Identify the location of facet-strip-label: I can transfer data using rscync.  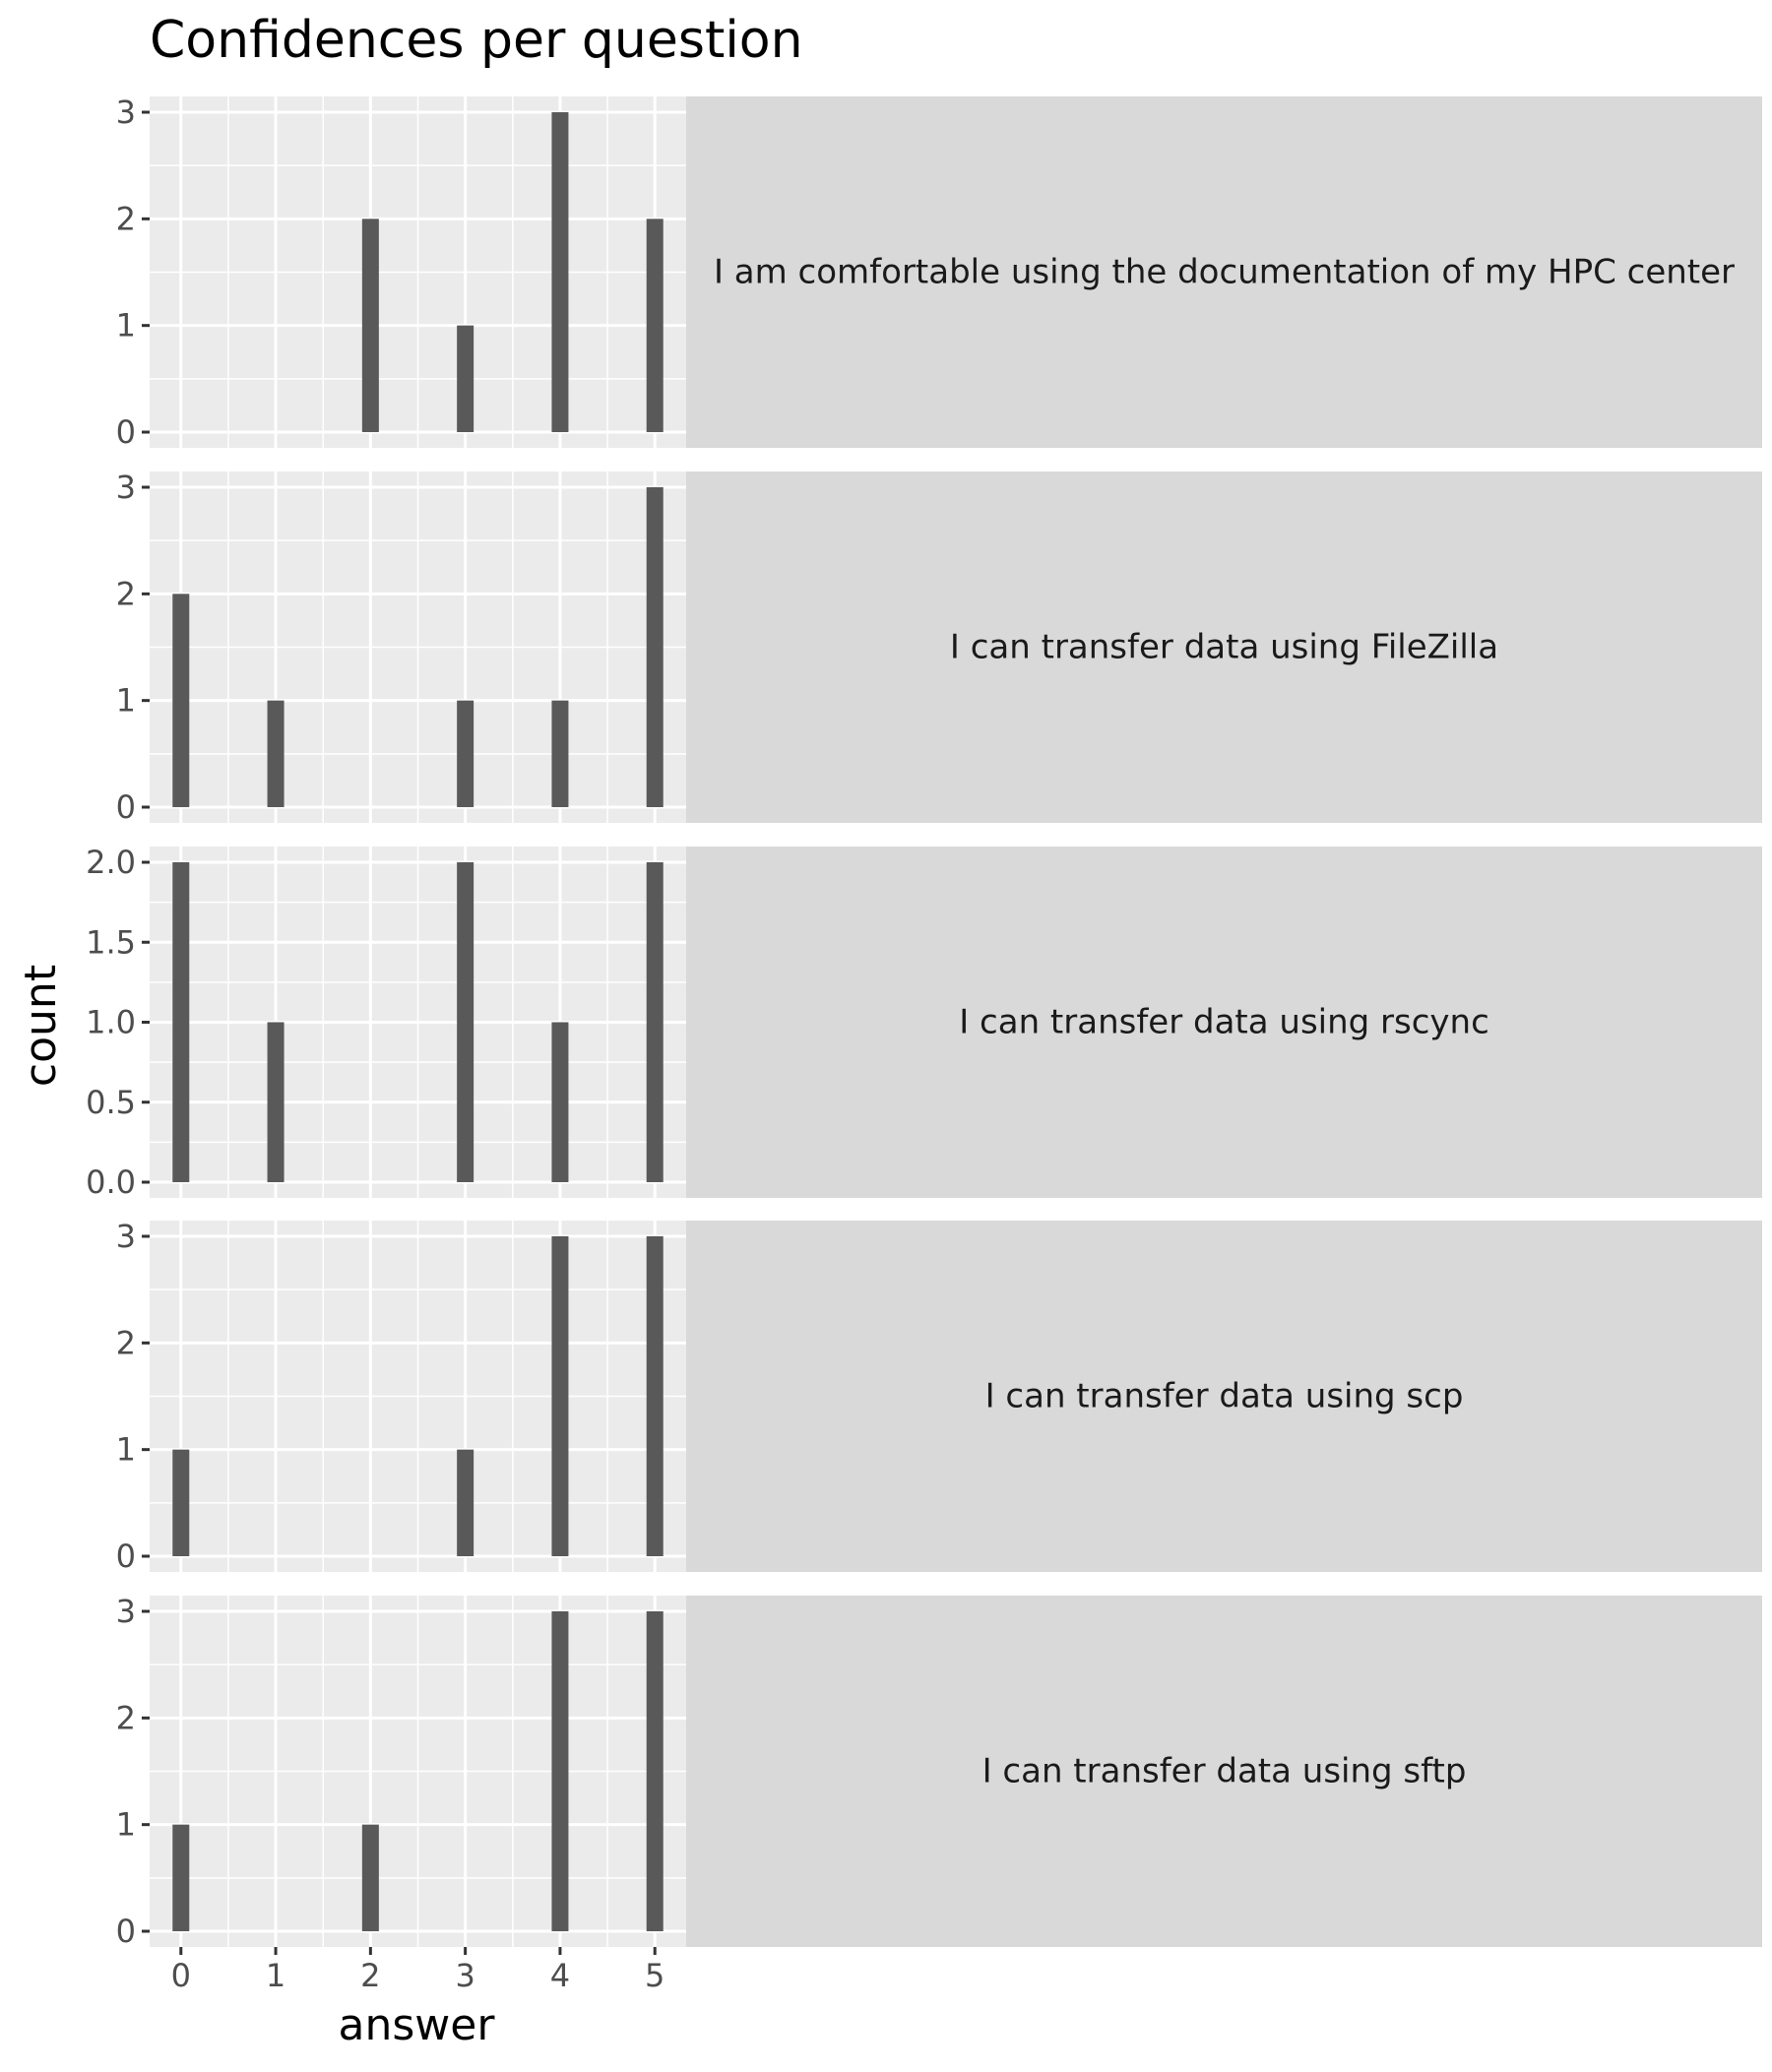
(1224, 1022).